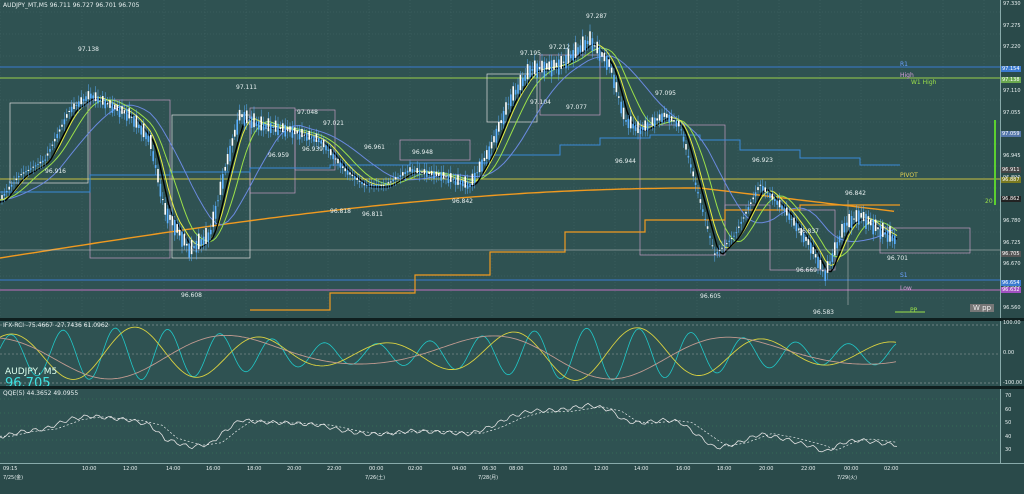 This screenshot has width=1024, height=494. Describe the element at coordinates (1012, 112) in the screenshot. I see `price-axis-label: 97.055` at that location.